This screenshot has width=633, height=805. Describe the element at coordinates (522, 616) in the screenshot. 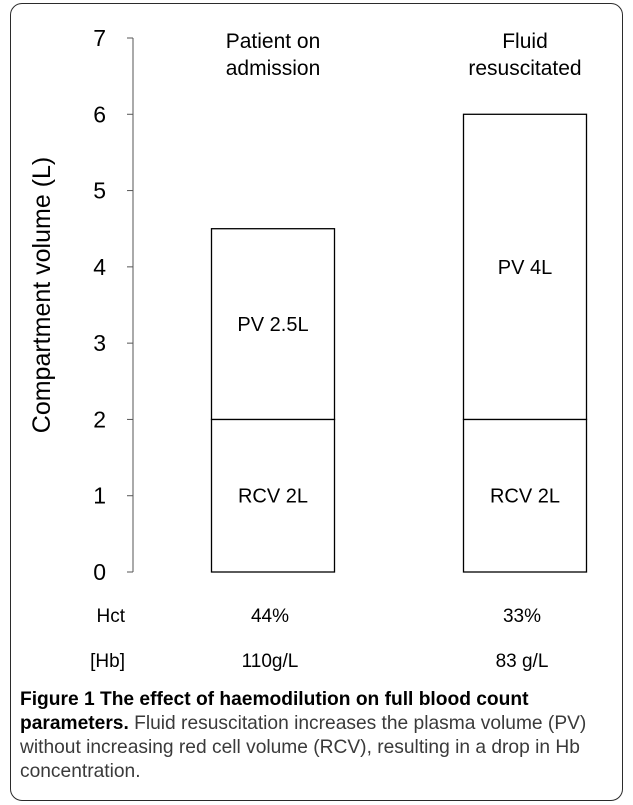

I see `table-cell: 33%` at that location.